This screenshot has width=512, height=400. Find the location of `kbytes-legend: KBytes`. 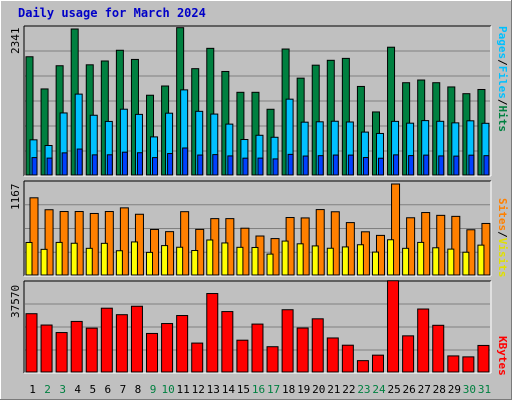

kbytes-legend: KBytes is located at coordinates (502, 356).